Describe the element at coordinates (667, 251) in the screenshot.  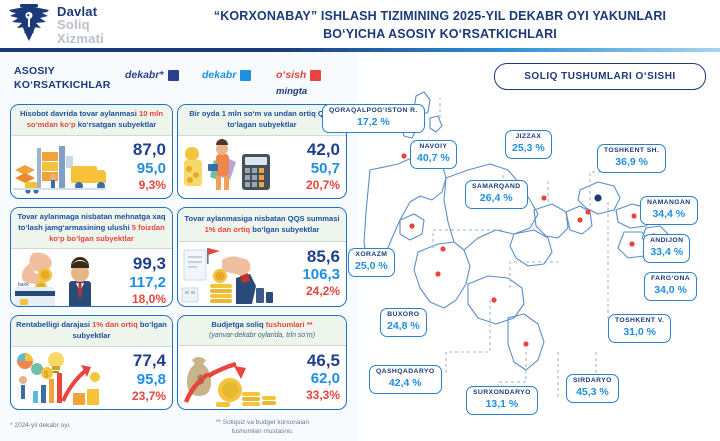
I see `map-region-andijon-value: 33,4 %` at that location.